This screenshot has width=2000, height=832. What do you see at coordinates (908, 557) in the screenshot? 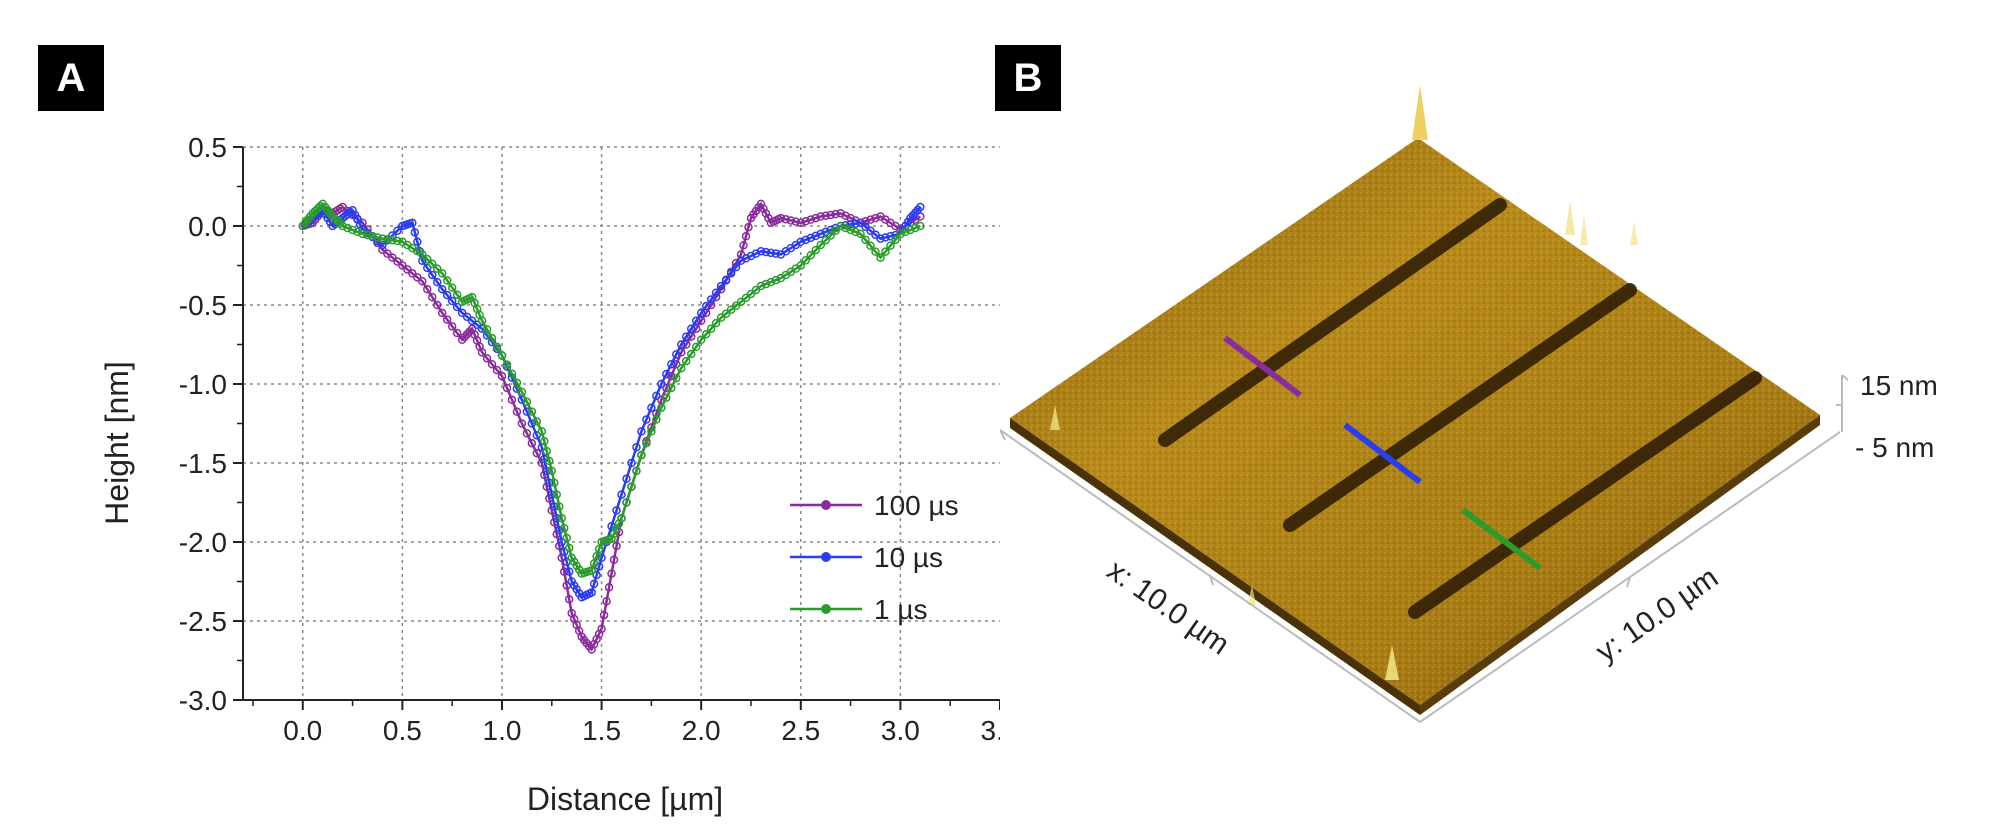
I see `legend-label: 10 µs` at bounding box center [908, 557].